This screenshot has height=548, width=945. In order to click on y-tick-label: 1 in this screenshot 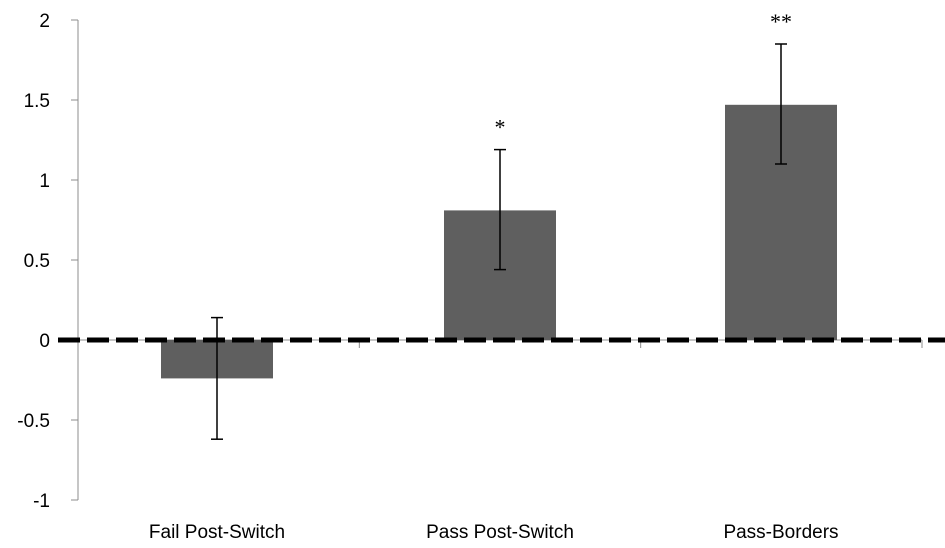, I will do `click(44, 181)`.